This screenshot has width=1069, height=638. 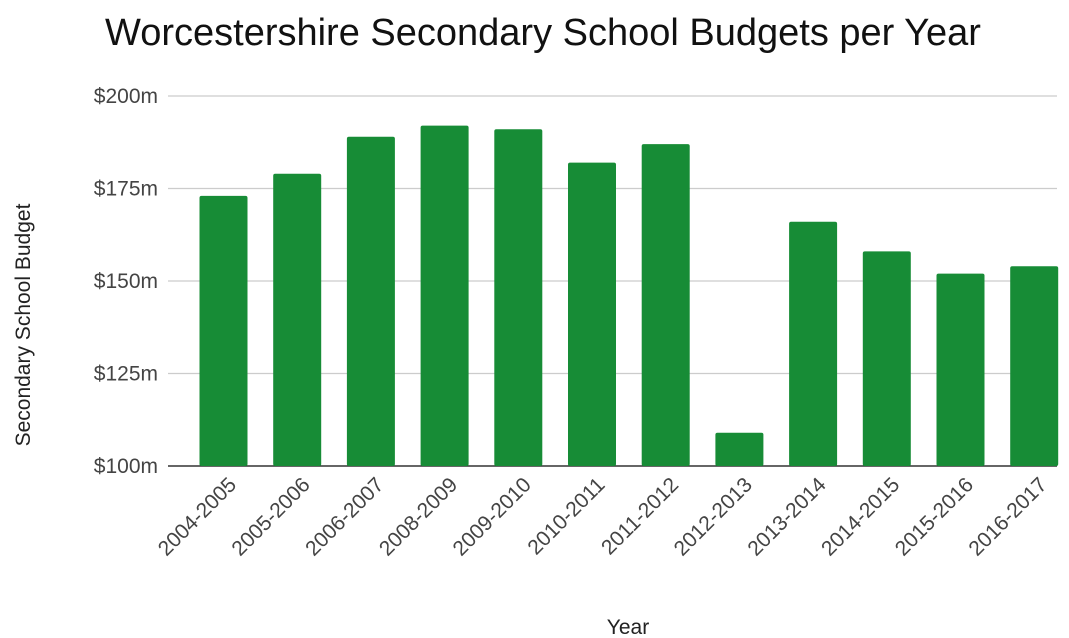 I want to click on x-tick-label: 2015-2016, so click(x=934, y=516).